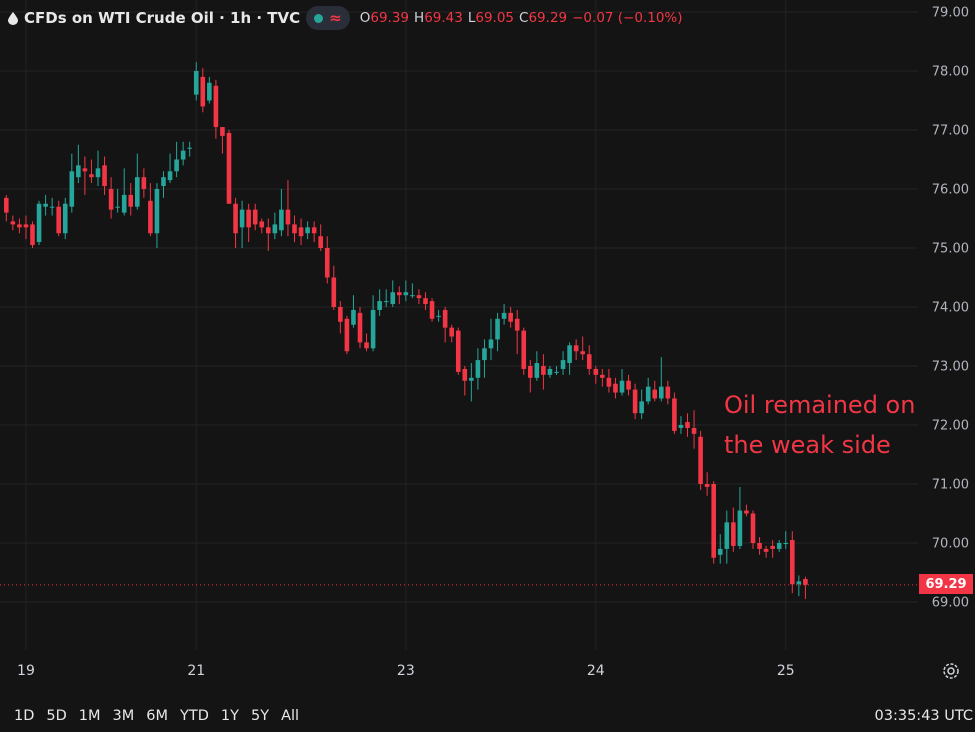  What do you see at coordinates (157, 716) in the screenshot?
I see `timeframe-6m: 6M` at bounding box center [157, 716].